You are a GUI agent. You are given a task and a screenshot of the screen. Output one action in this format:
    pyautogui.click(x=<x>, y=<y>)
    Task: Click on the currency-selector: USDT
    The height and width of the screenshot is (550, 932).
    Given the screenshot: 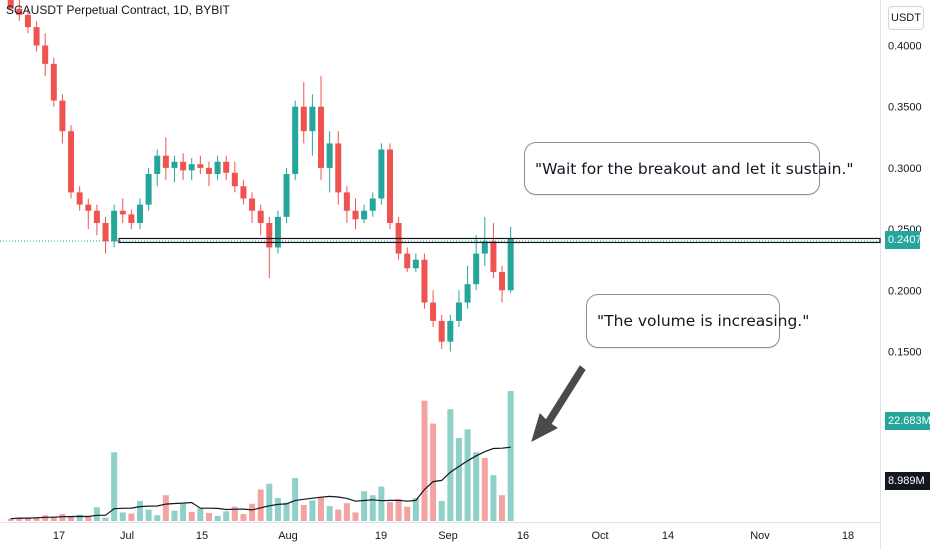 What is the action you would take?
    pyautogui.click(x=906, y=18)
    